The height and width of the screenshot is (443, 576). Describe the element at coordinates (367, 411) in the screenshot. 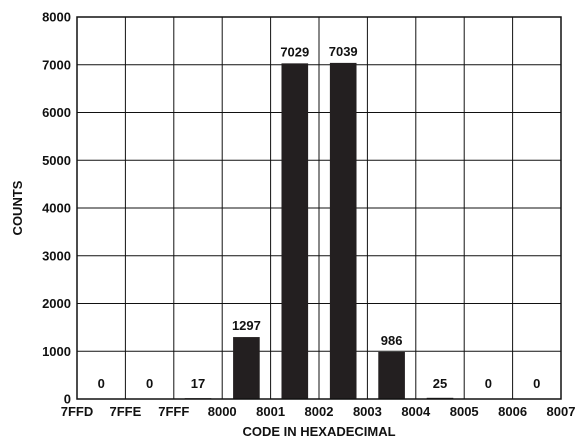

I see `x-tick-label: 8003` at that location.